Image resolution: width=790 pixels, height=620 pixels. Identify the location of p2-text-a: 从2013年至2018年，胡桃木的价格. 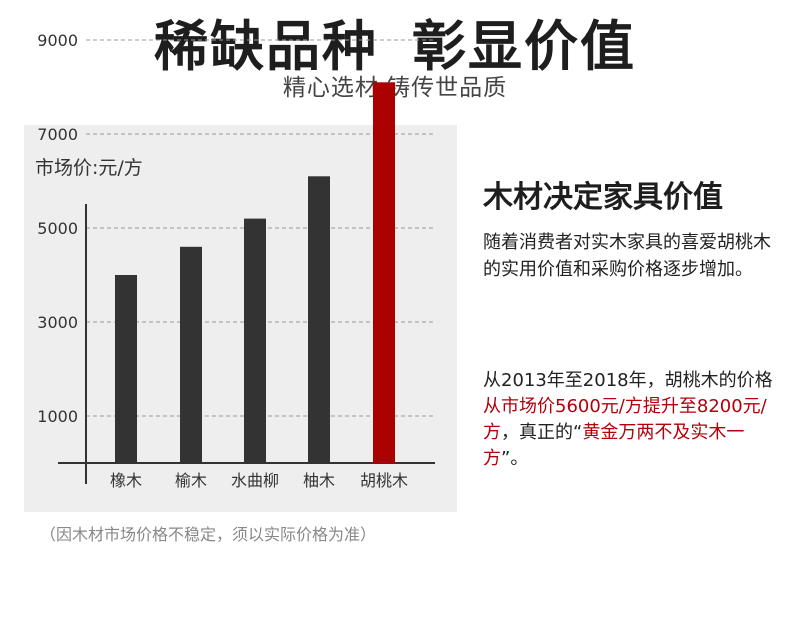
(628, 380).